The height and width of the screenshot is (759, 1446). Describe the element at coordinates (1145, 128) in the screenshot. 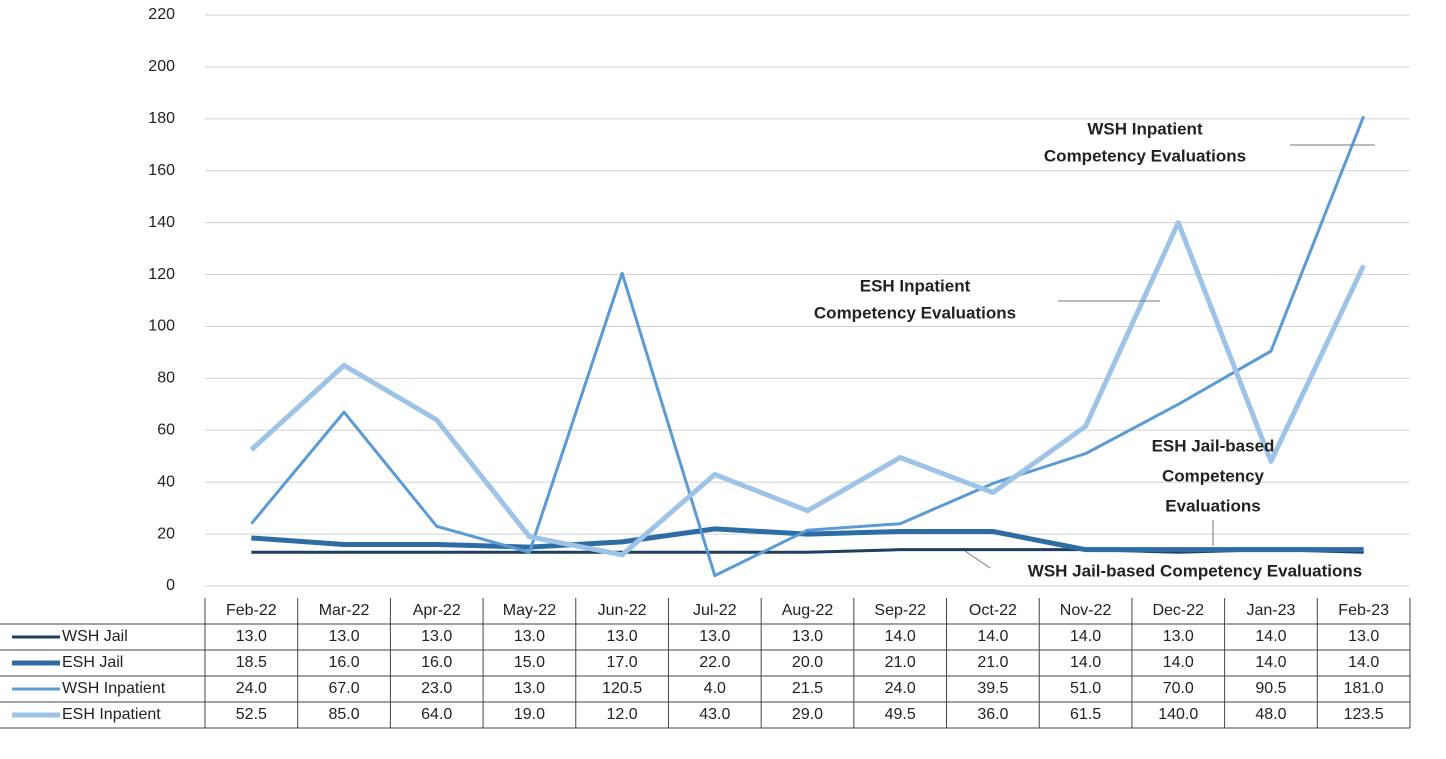

I see `annotation: WSH Inpatient` at that location.